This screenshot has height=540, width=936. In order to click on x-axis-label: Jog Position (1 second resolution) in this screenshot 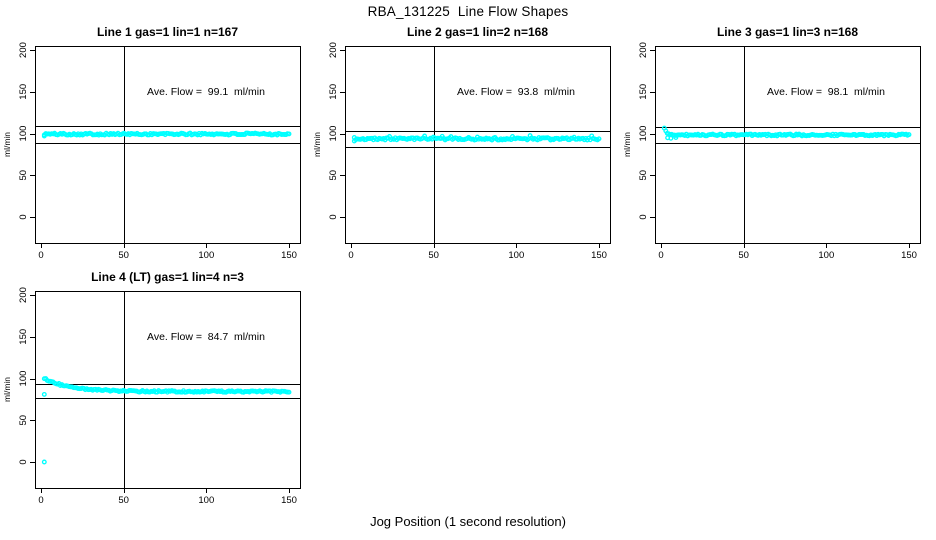, I will do `click(468, 521)`.